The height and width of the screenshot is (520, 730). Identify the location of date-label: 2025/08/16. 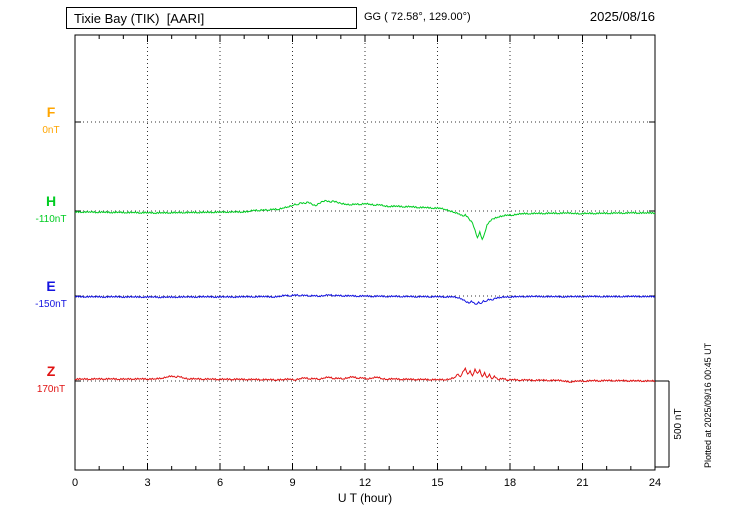
(622, 16).